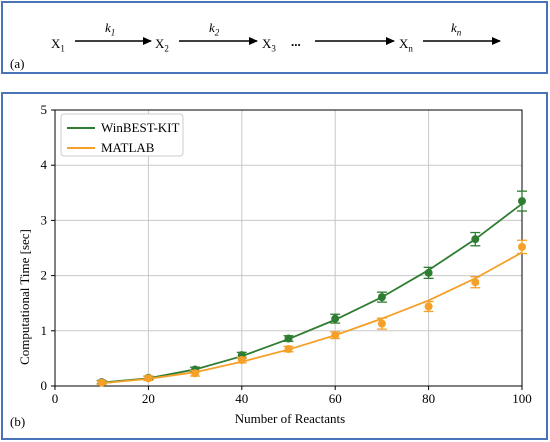  Describe the element at coordinates (55, 398) in the screenshot. I see `x-tick-label: 0` at that location.